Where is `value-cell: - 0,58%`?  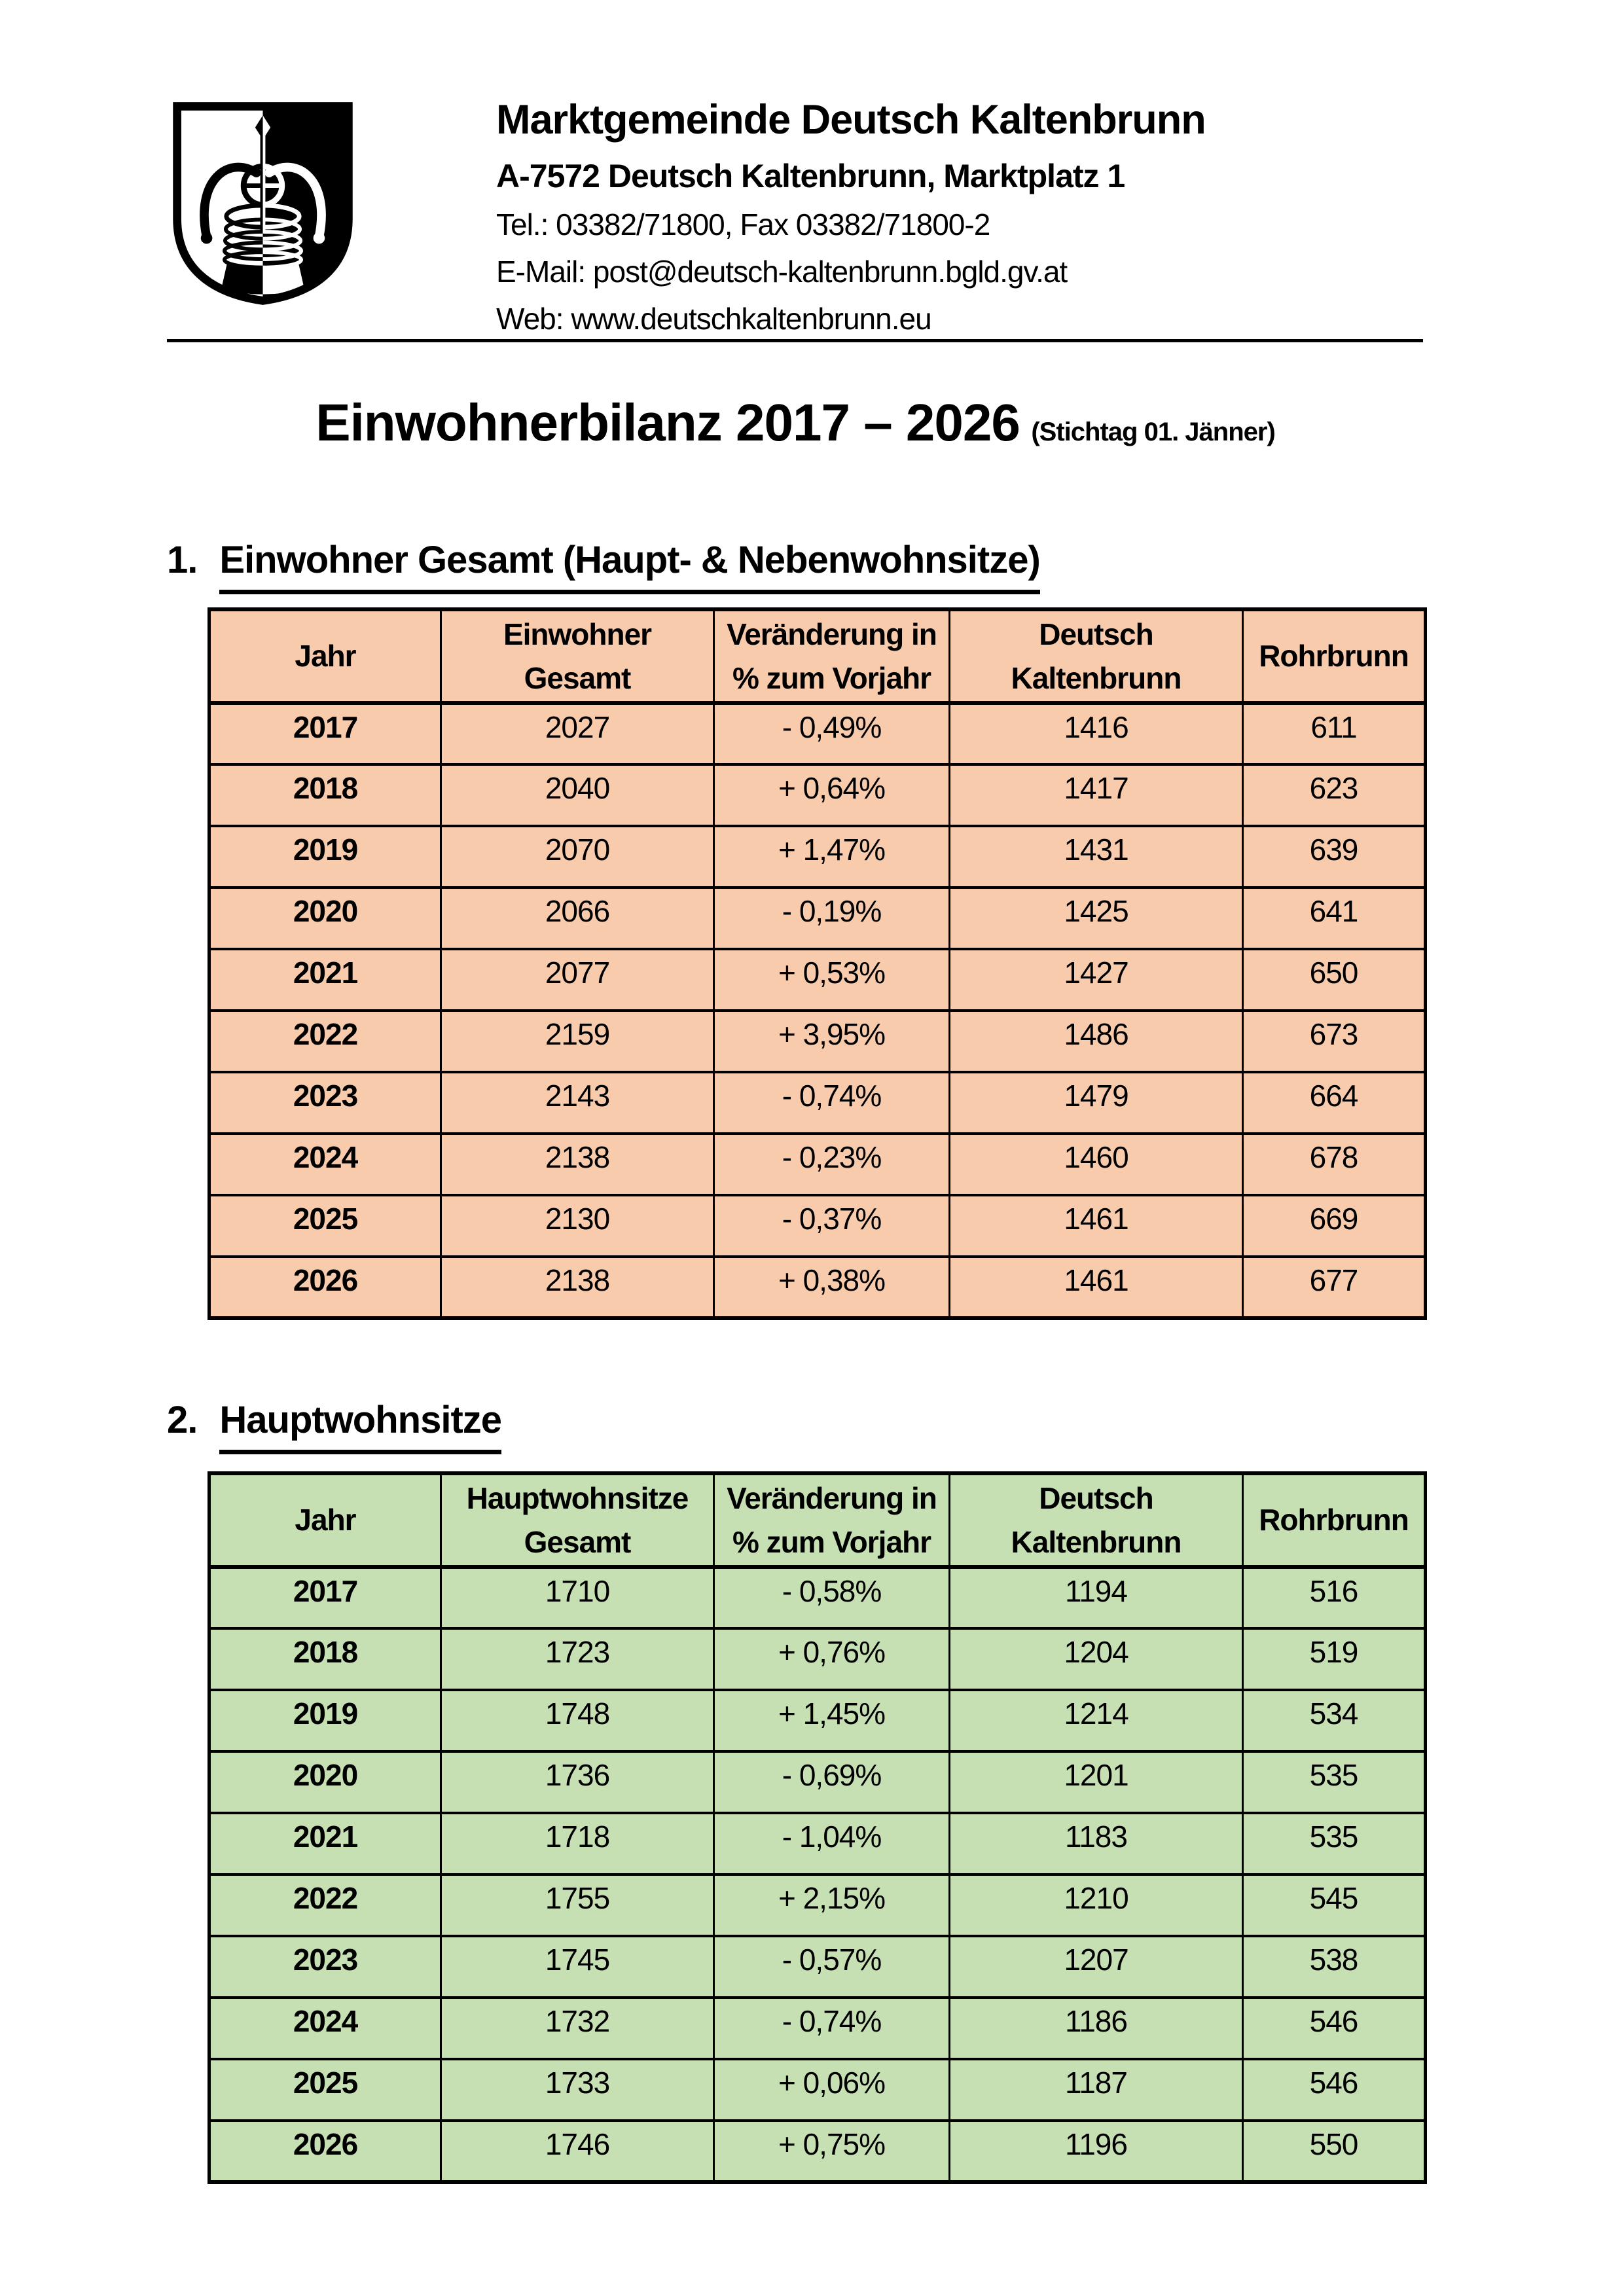
value-cell: - 0,58% is located at coordinates (831, 1598).